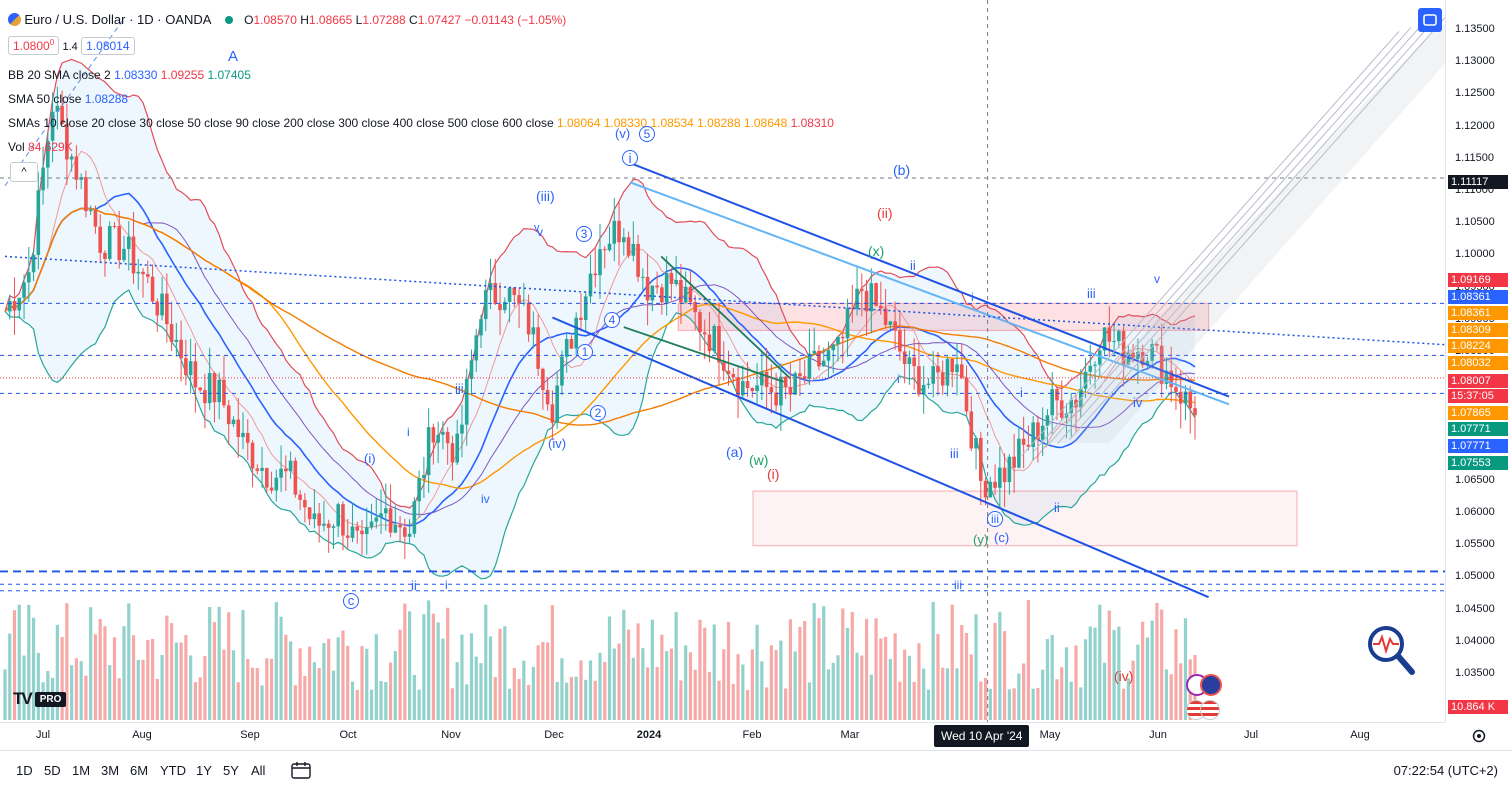 This screenshot has height=791, width=1512. Describe the element at coordinates (902, 170) in the screenshot. I see `elliott-wave-label: (b)` at that location.